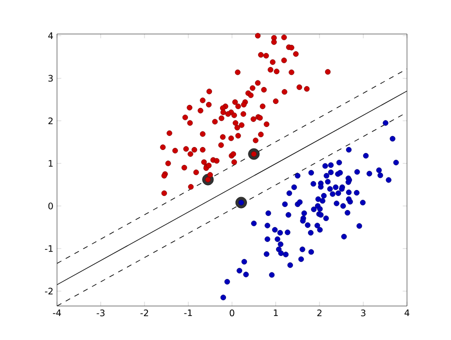 The width and height of the screenshot is (451, 340). I want to click on y-tick-label: 0, so click(50, 206).